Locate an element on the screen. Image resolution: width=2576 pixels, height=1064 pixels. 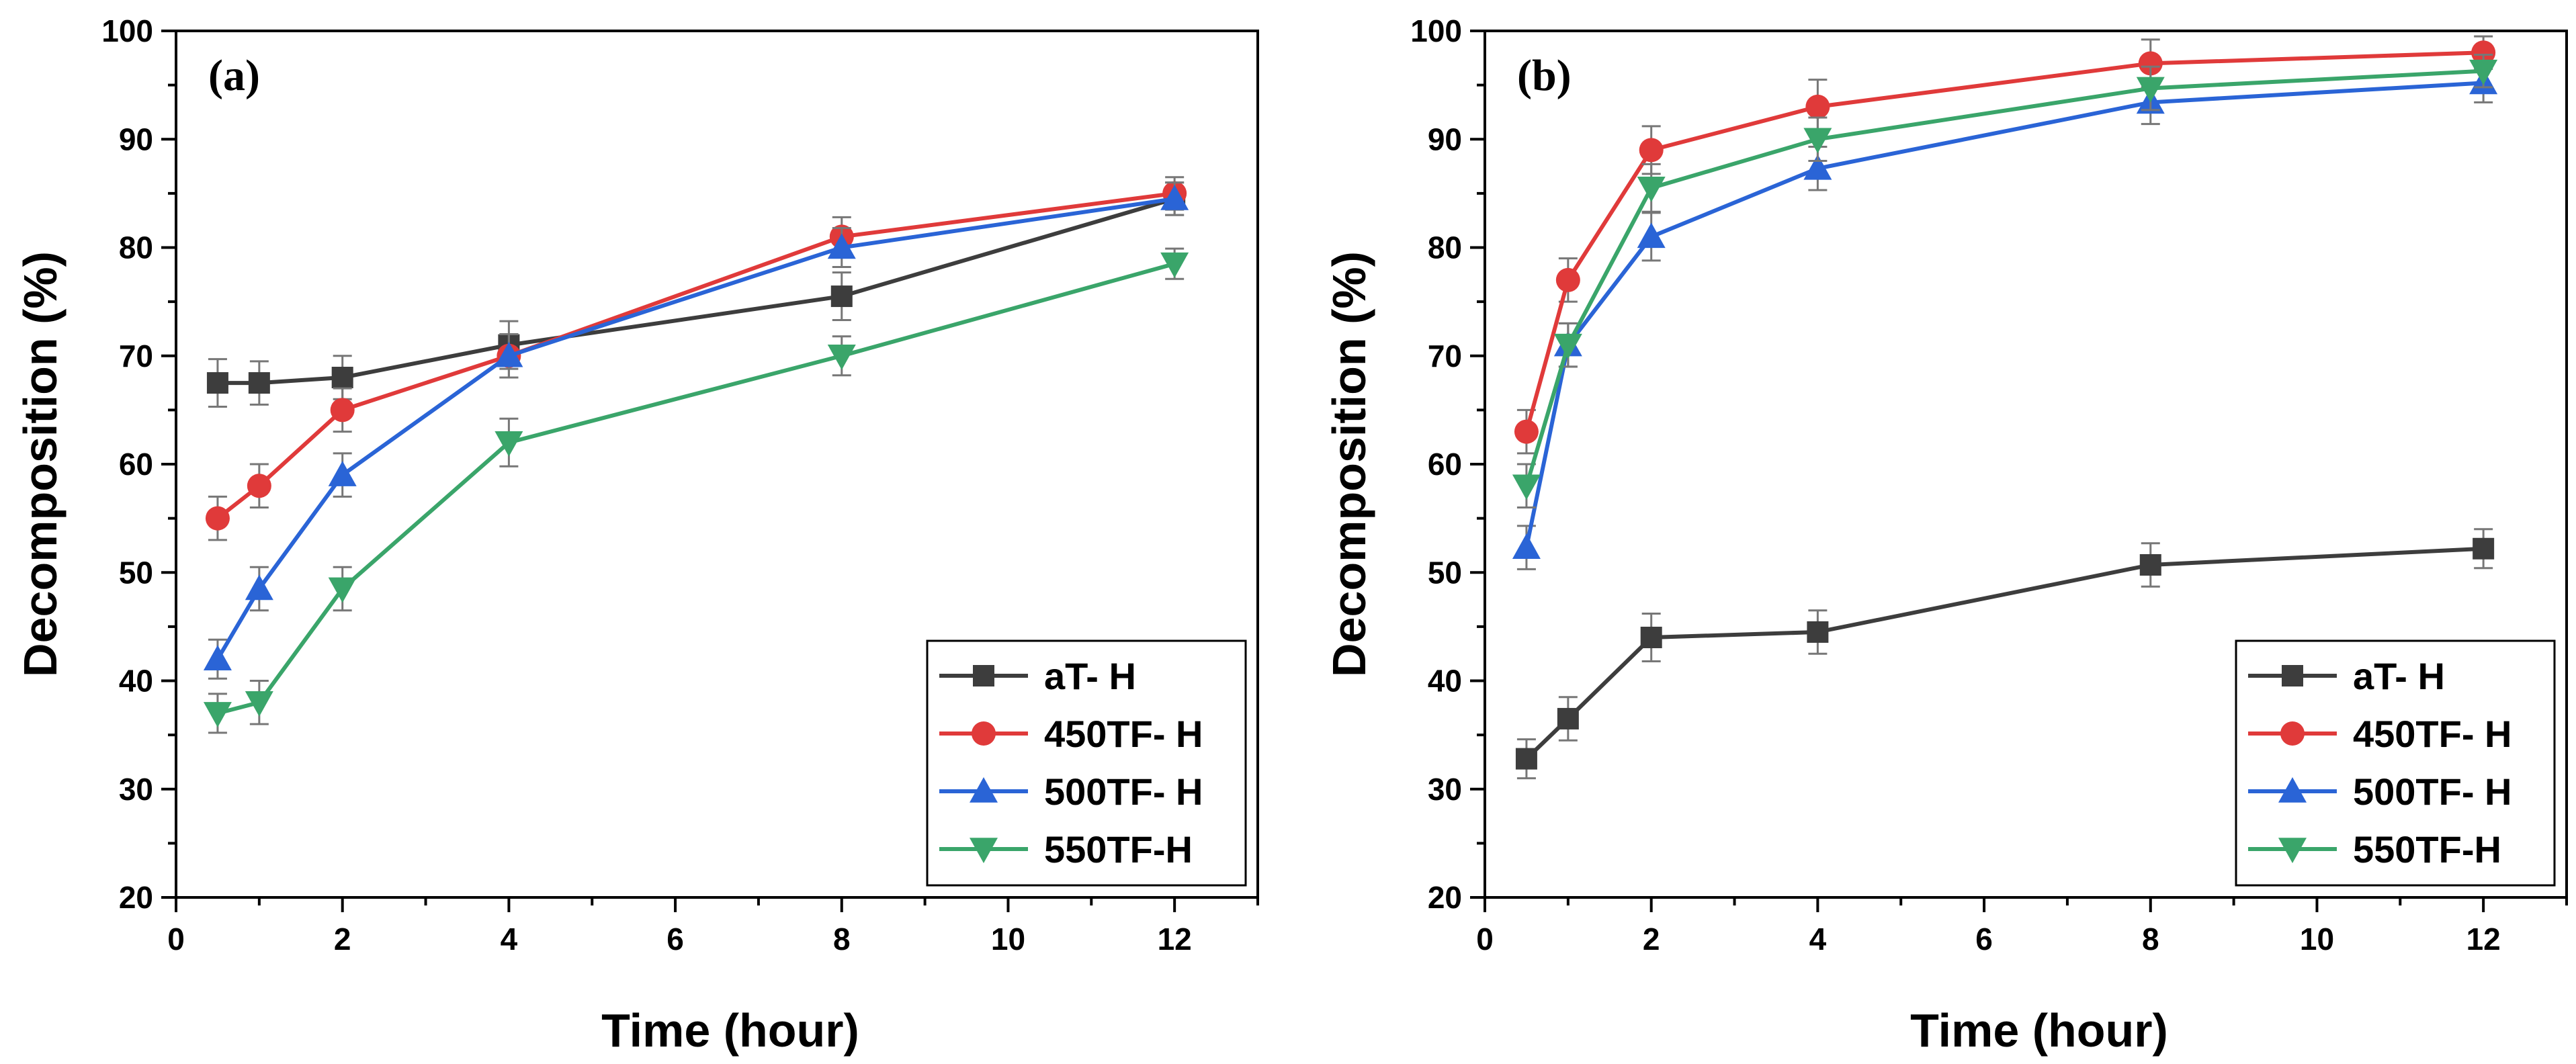
legend-item: 450TF- H is located at coordinates (2380, 734).